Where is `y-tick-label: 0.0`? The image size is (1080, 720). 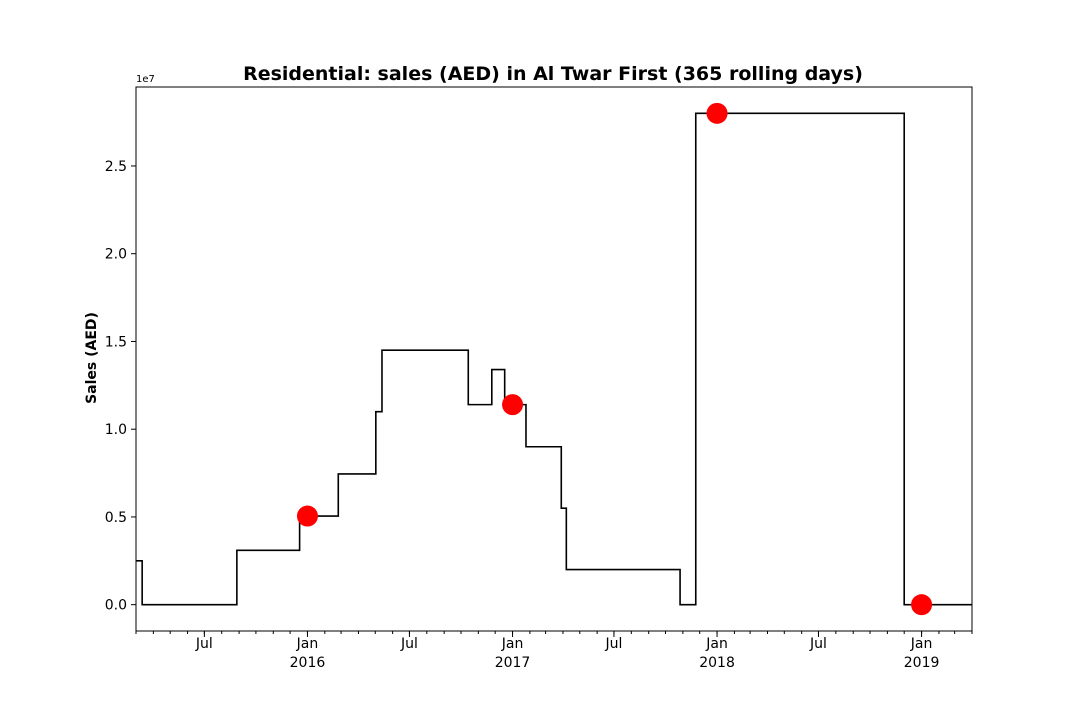 y-tick-label: 0.0 is located at coordinates (116, 606).